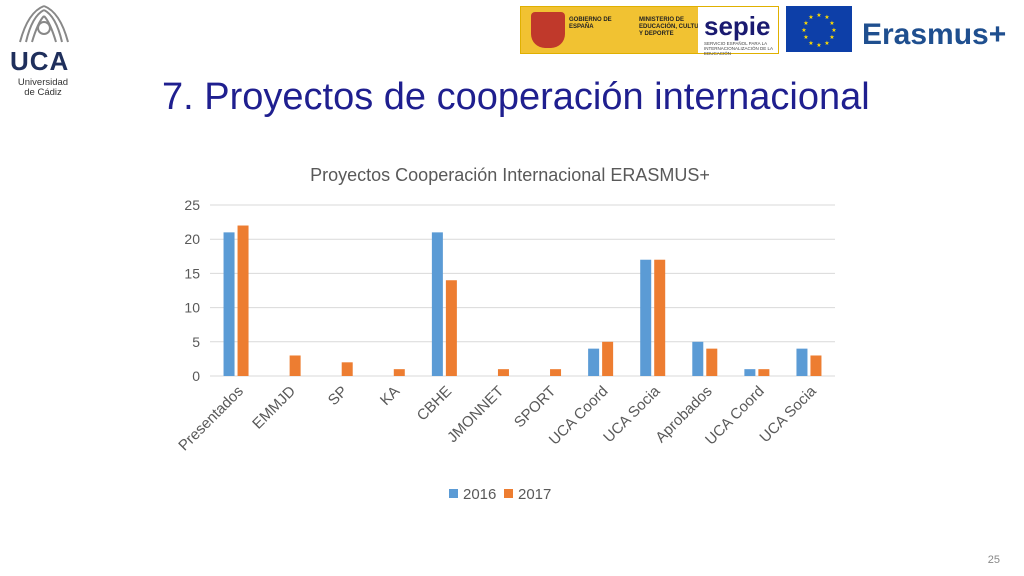 Image resolution: width=1024 pixels, height=576 pixels. What do you see at coordinates (192, 308) in the screenshot?
I see `y-tick-label: 10` at bounding box center [192, 308].